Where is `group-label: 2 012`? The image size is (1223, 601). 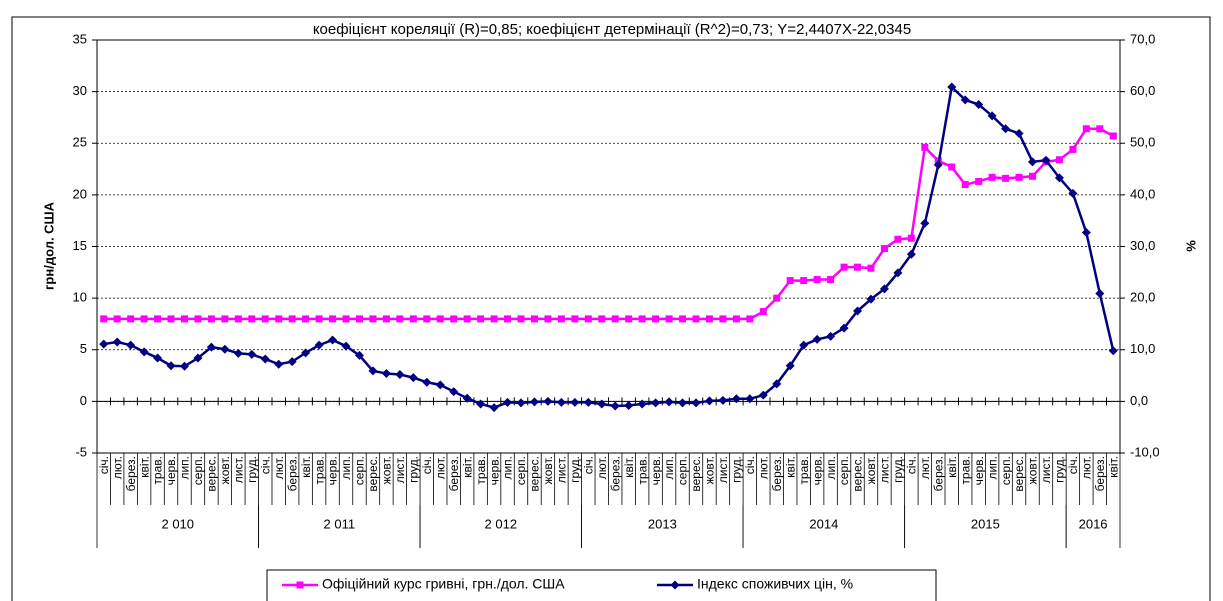
group-label: 2 012 is located at coordinates (501, 523).